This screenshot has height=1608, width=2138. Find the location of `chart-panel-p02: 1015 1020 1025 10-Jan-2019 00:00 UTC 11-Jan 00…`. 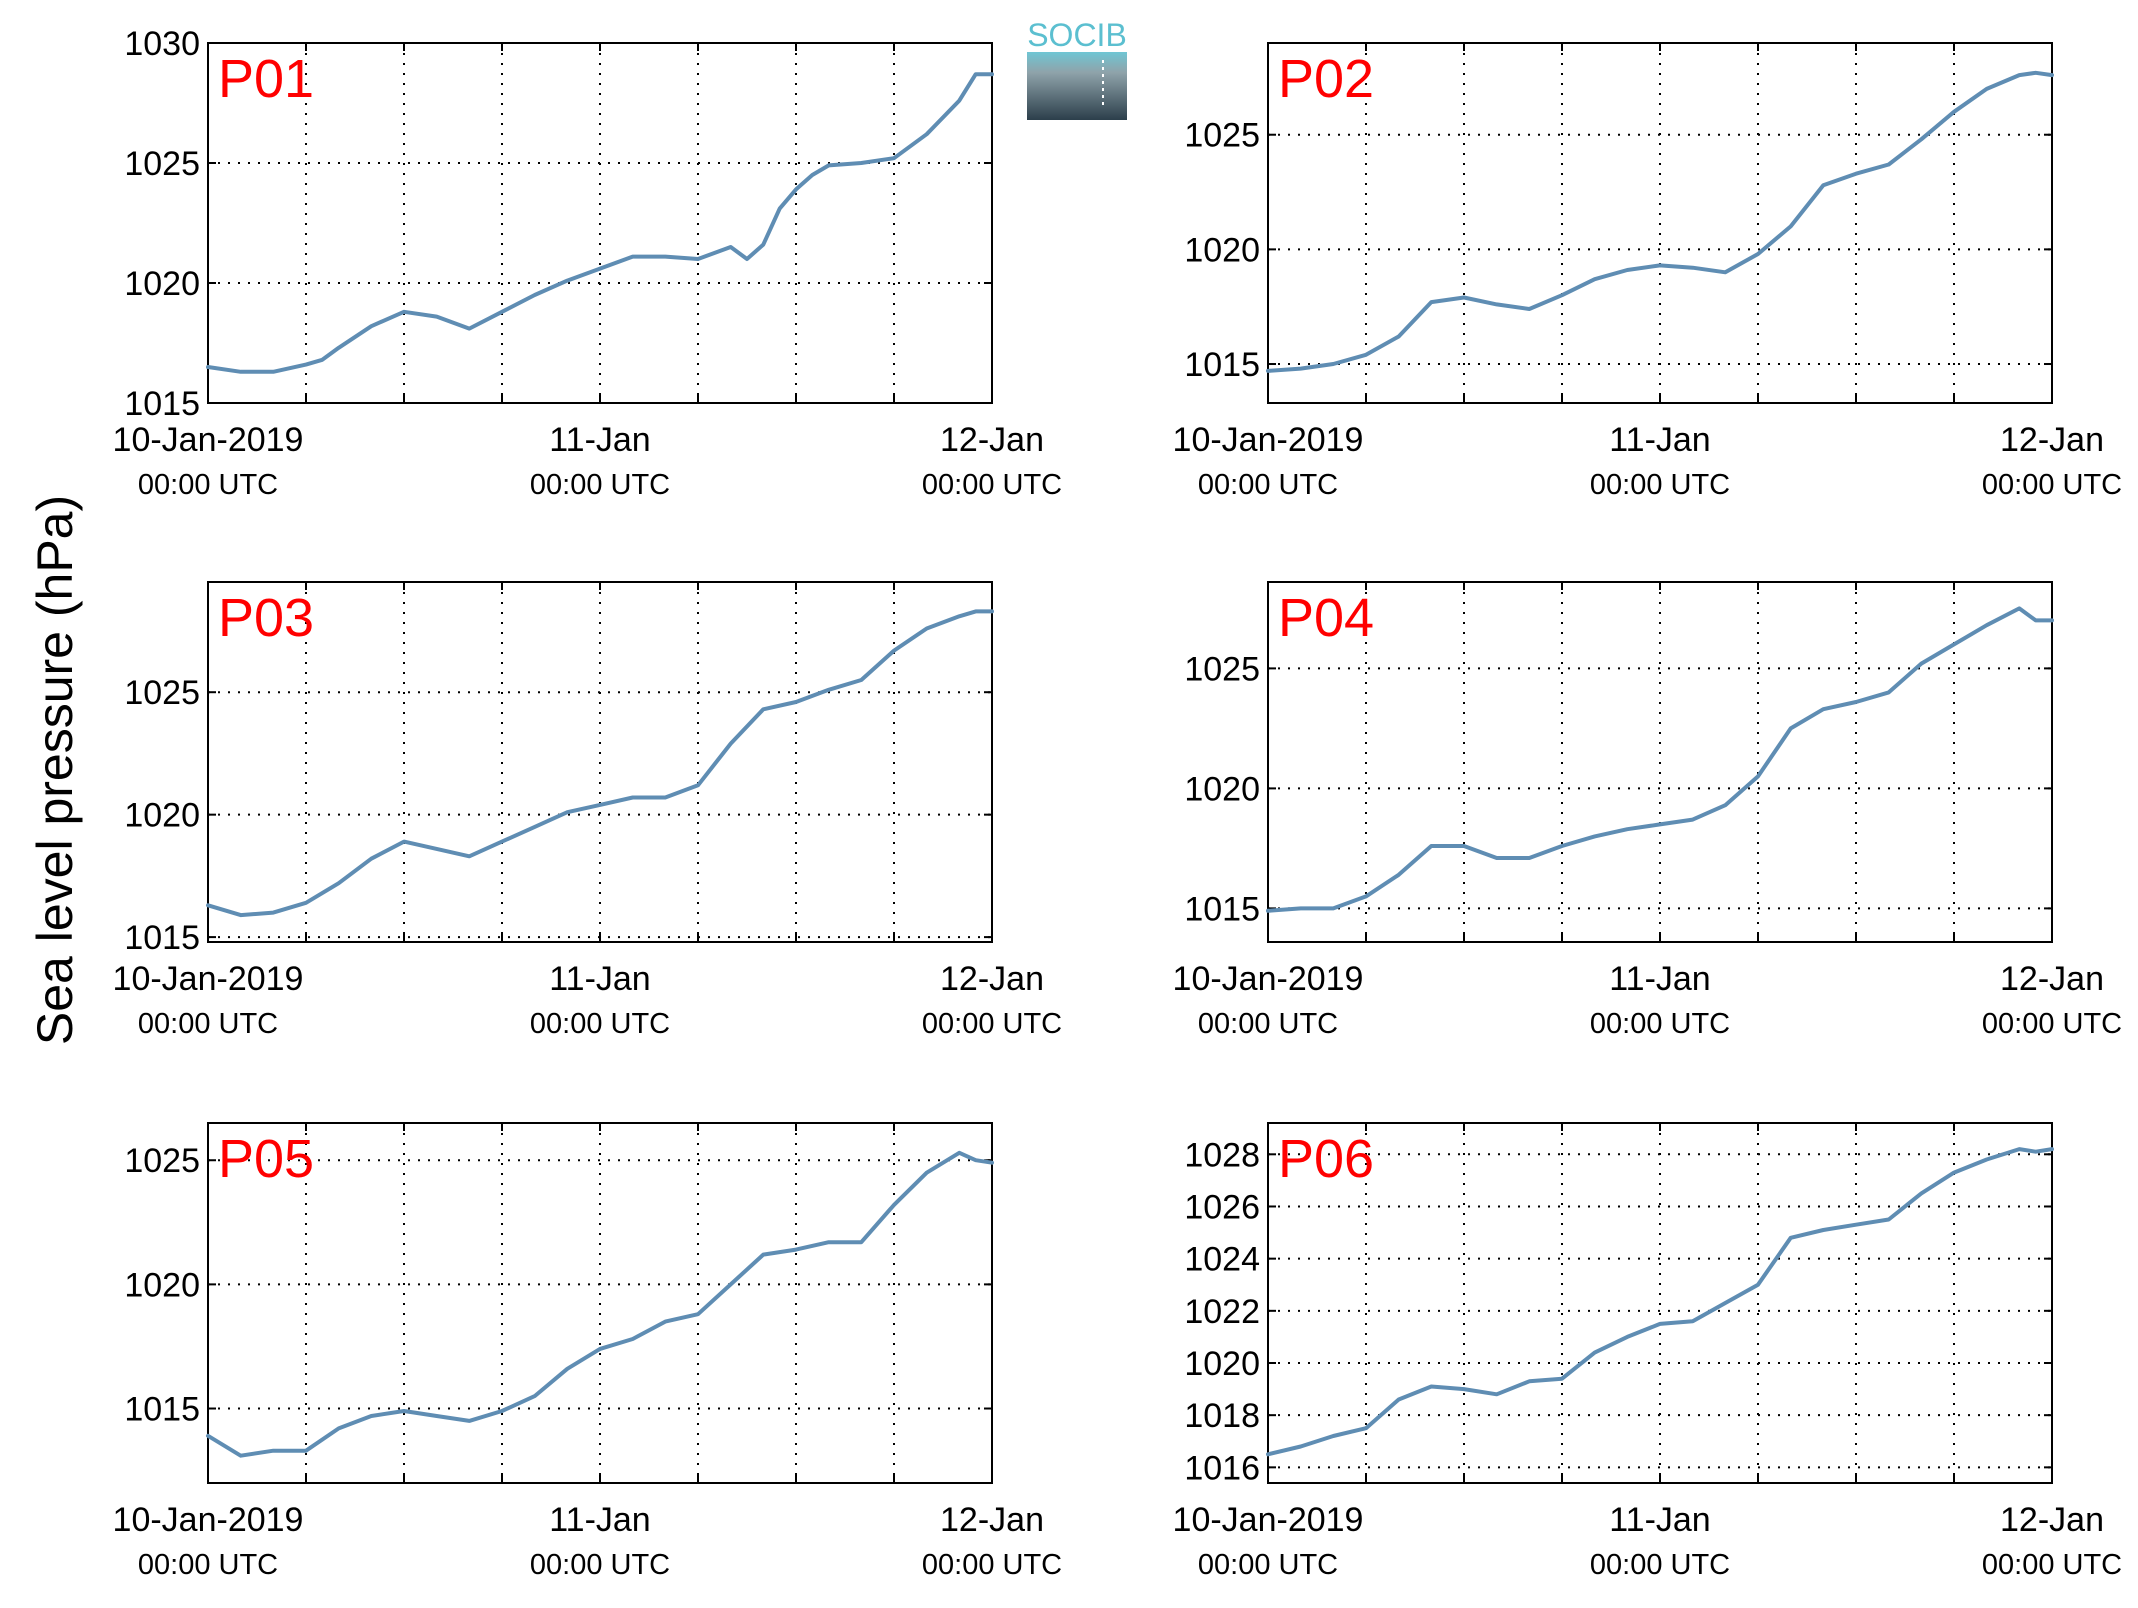

chart-panel-p02: 1015 1020 1025 10-Jan-2019 00:00 UTC 11-Jan 00… is located at coordinates (1647, 271).